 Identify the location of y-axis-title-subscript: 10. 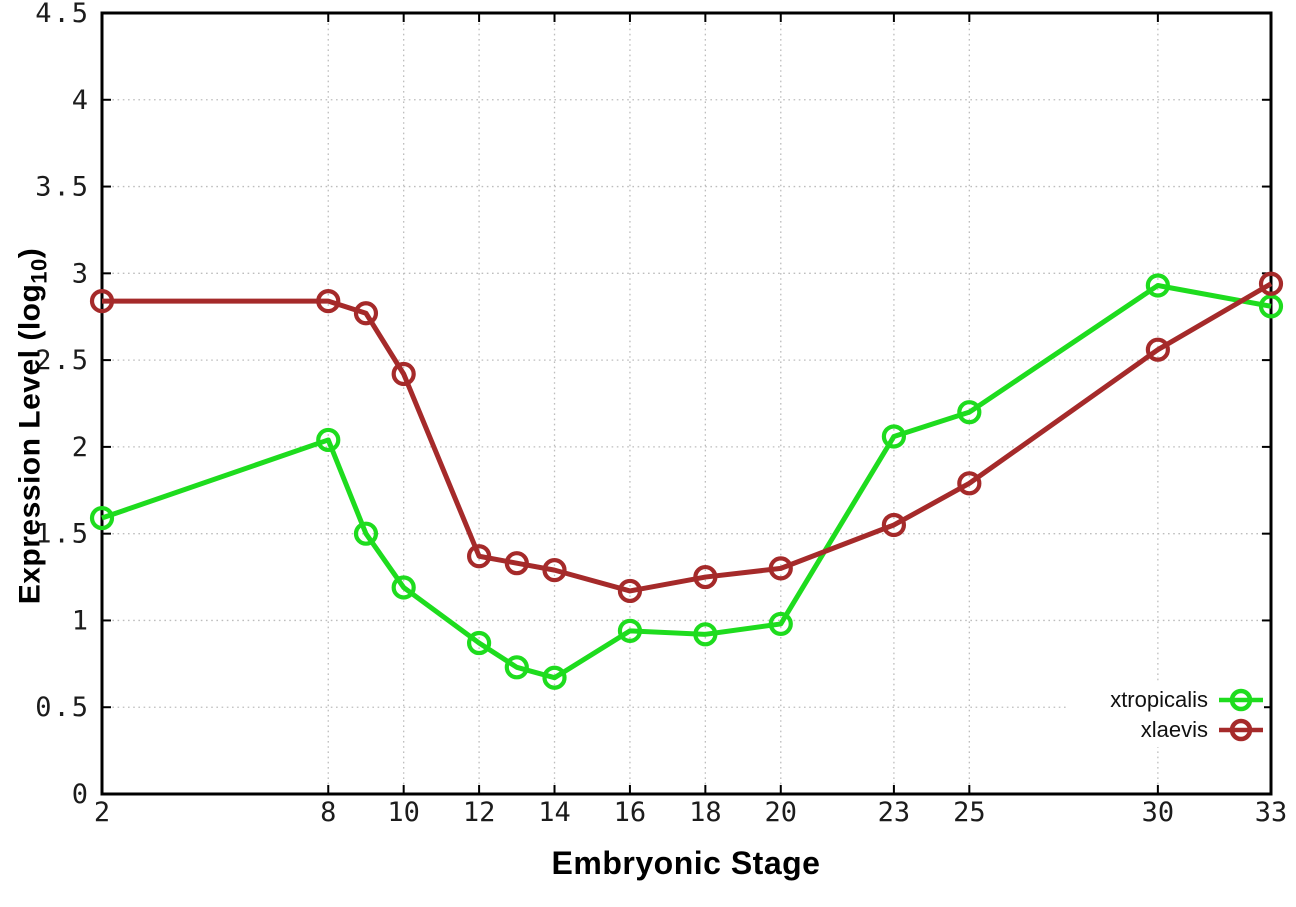
(39, 271).